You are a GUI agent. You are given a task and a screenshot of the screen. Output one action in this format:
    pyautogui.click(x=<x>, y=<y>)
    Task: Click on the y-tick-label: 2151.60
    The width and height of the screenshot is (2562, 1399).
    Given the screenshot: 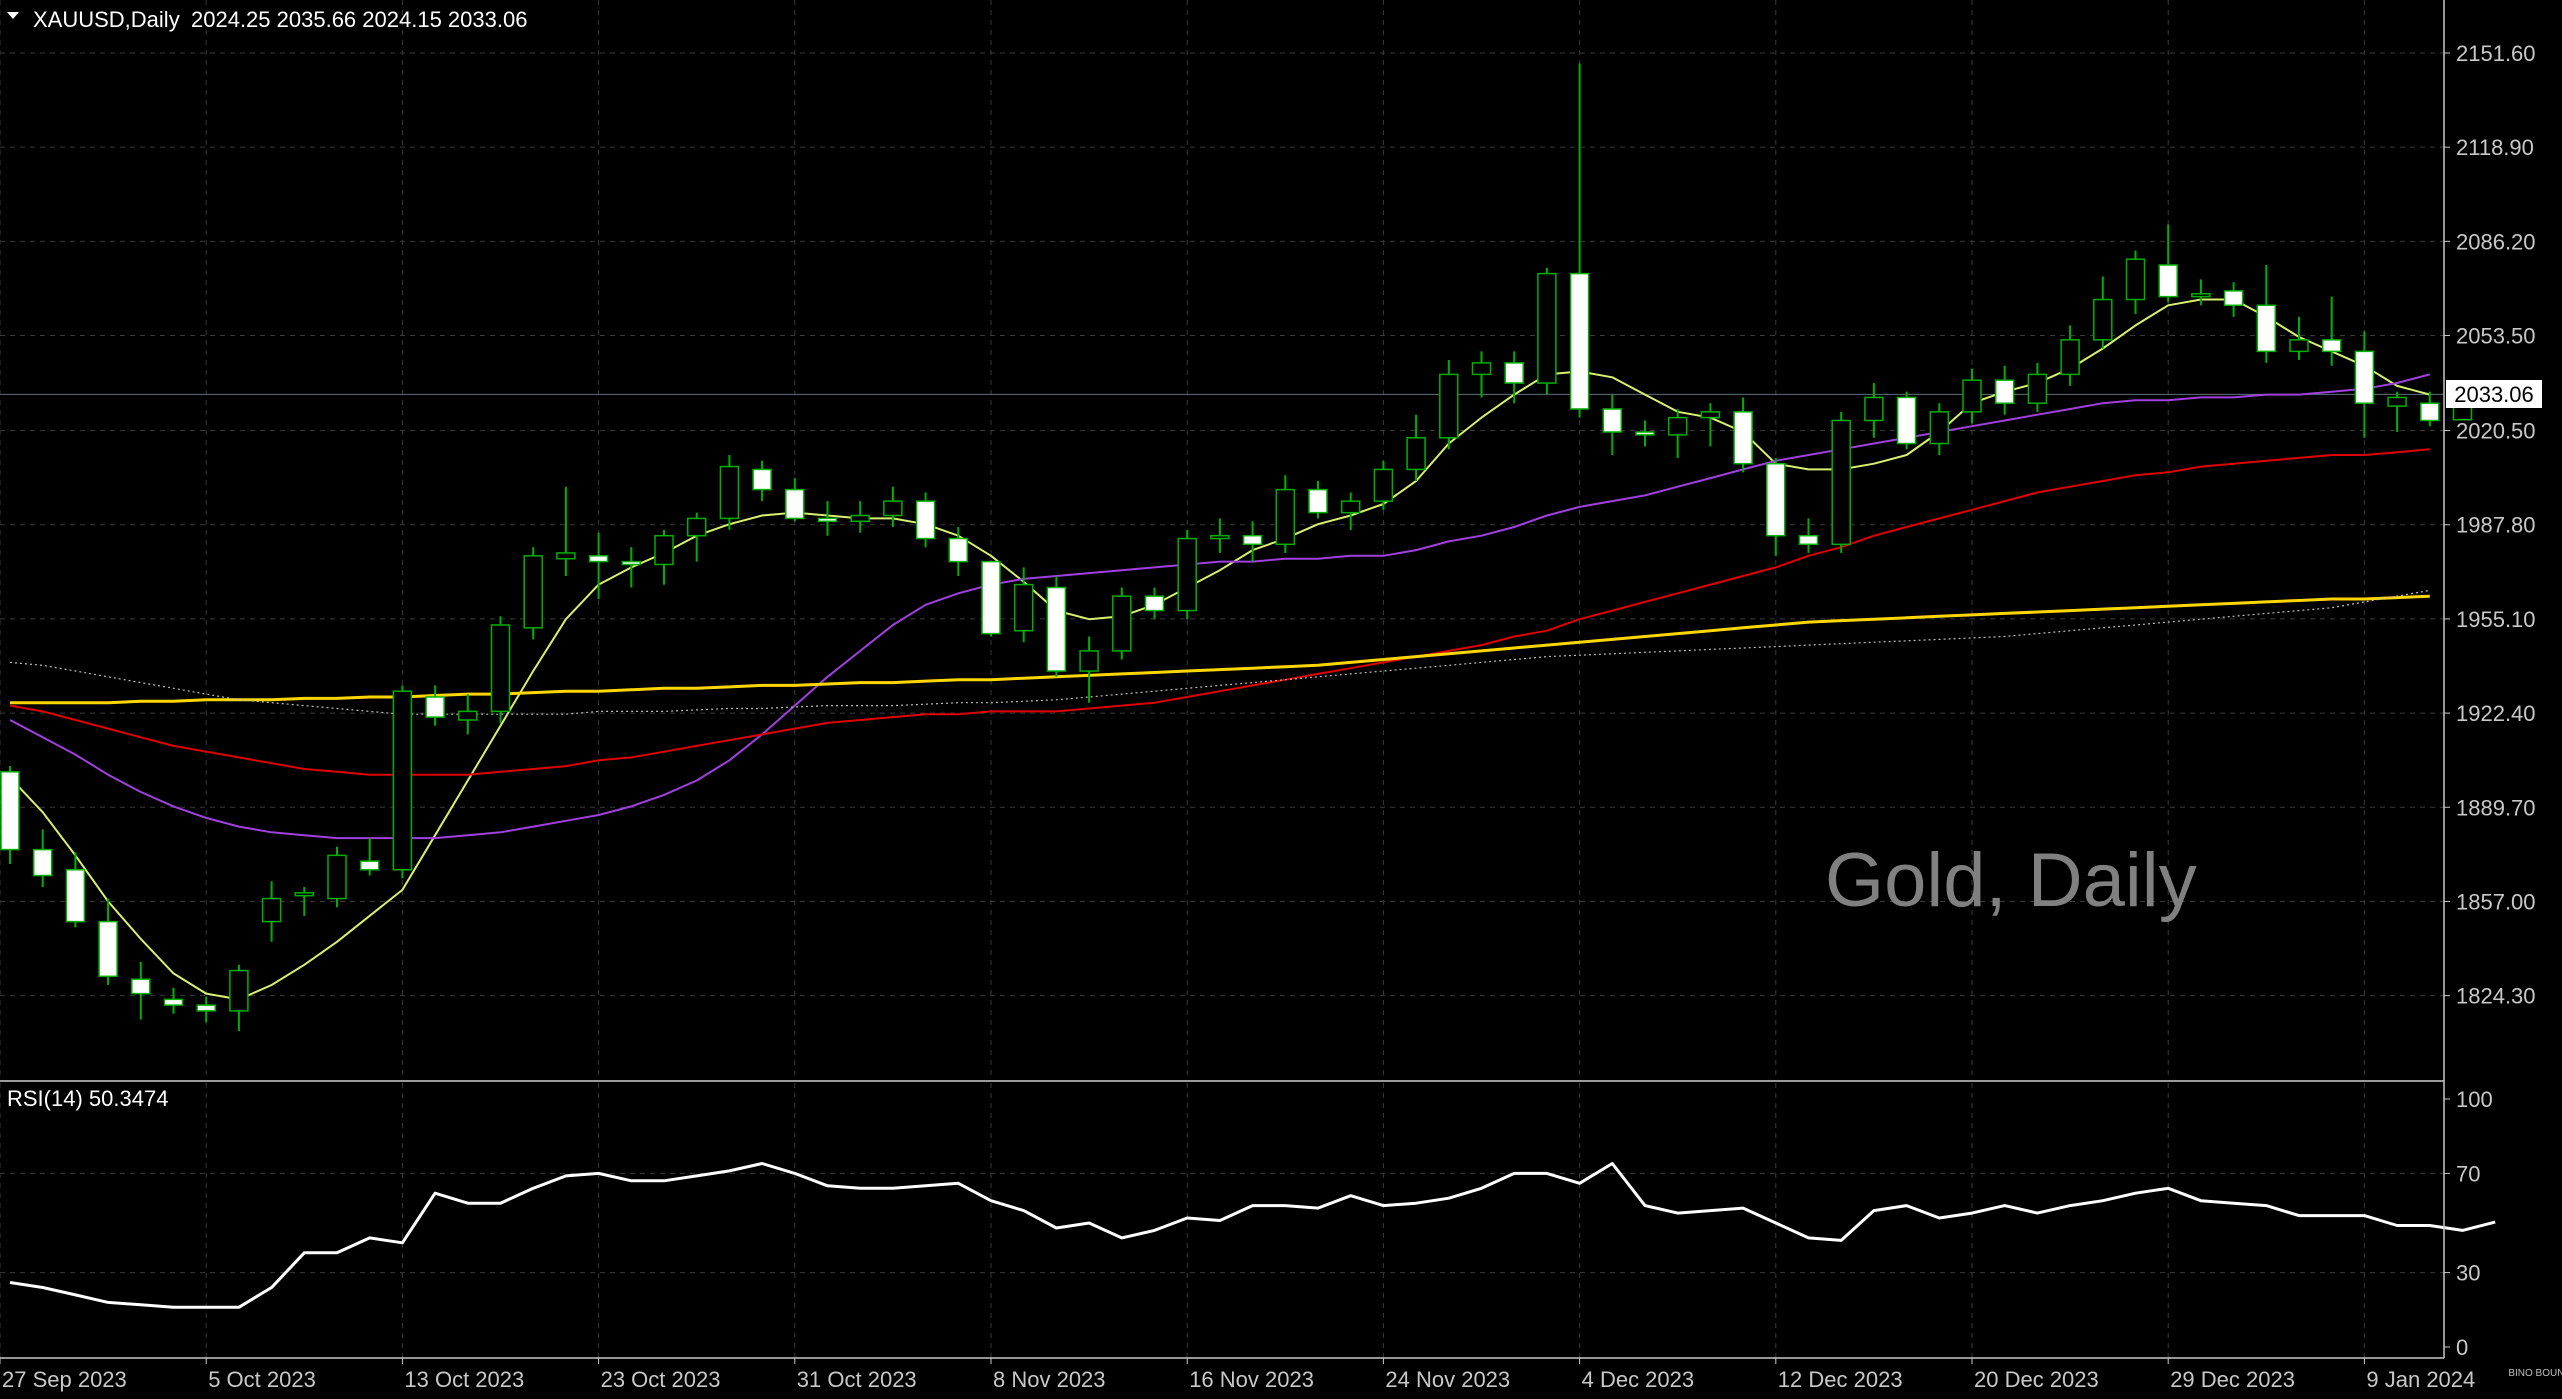 What is the action you would take?
    pyautogui.click(x=2496, y=53)
    